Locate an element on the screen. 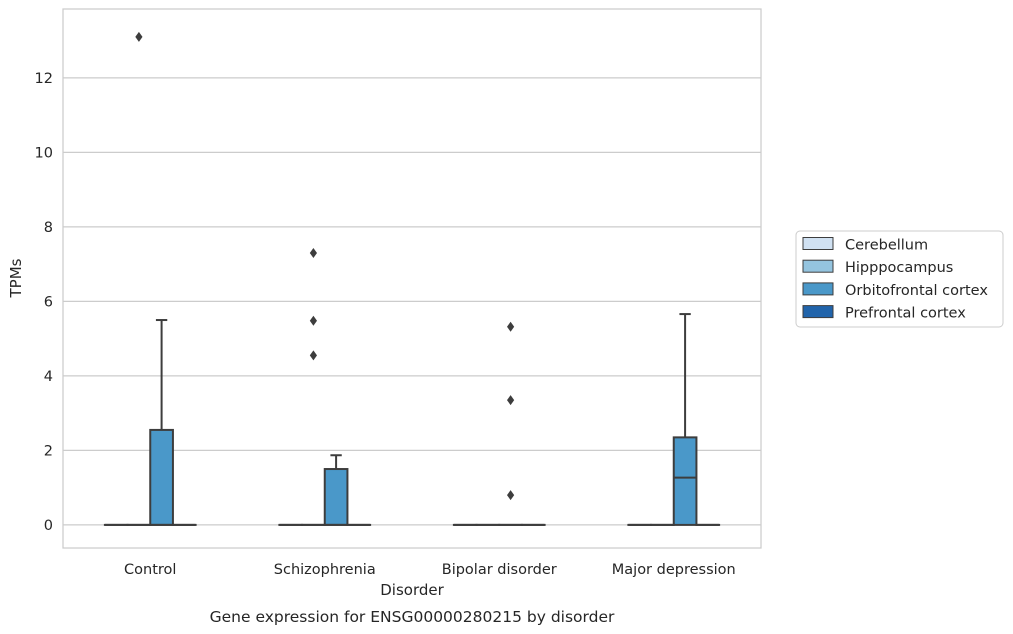 Image resolution: width=1013 pixels, height=634 pixels. x-tick-label: Major depression is located at coordinates (674, 570).